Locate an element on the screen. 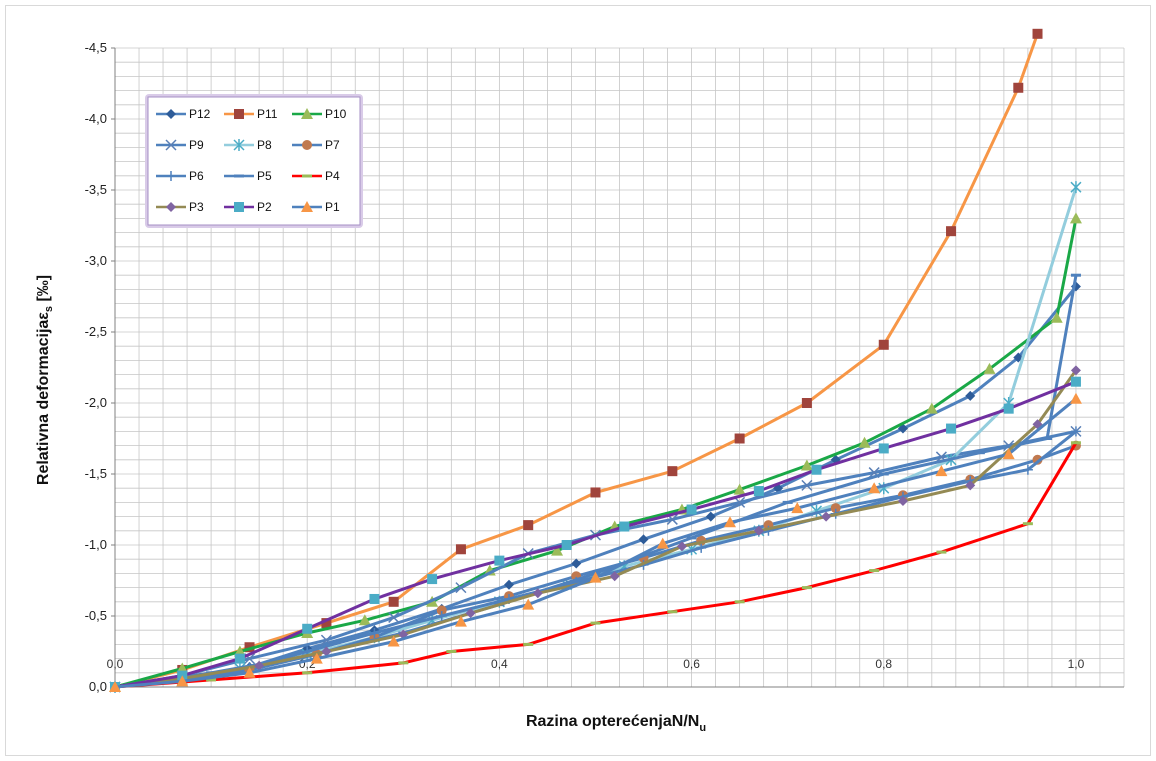  y-tick-label: -0,5 is located at coordinates (96, 615).